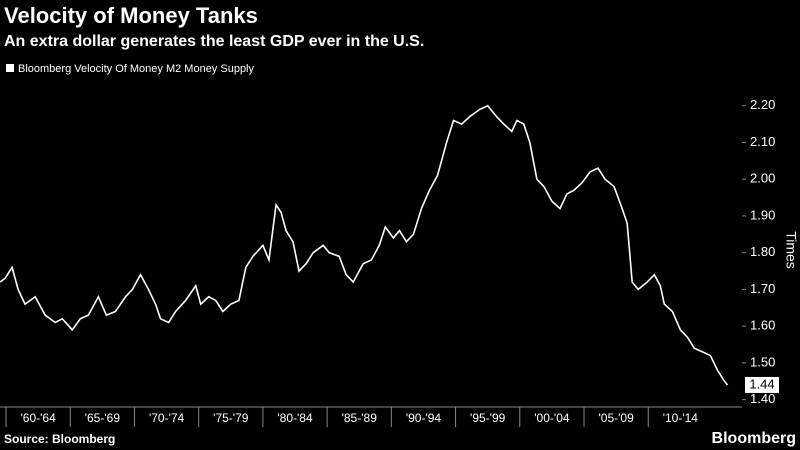  Describe the element at coordinates (552, 418) in the screenshot. I see `x-tick-label: '00-'04` at that location.